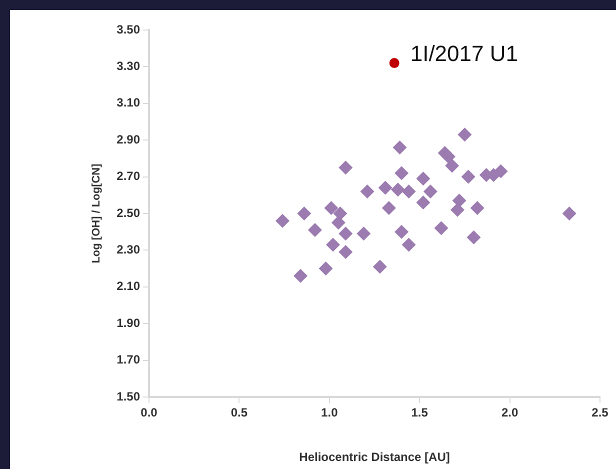 This screenshot has width=616, height=469. I want to click on y-tick-label: 2.70, so click(128, 176).